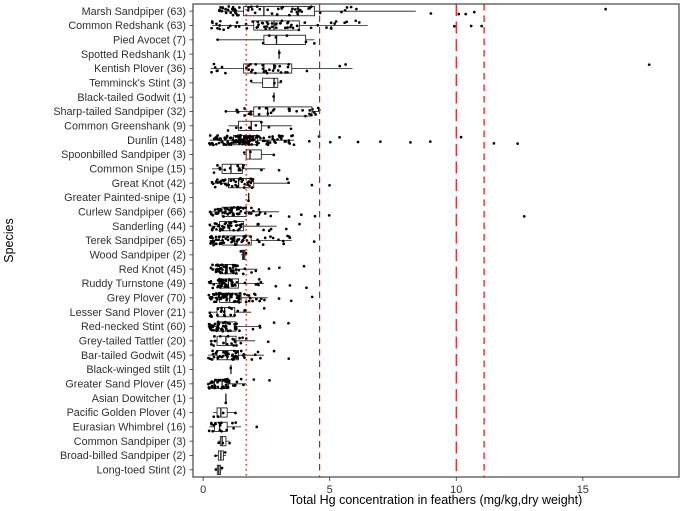  Describe the element at coordinates (125, 126) in the screenshot. I see `species-label: Common Greenshank (9)` at that location.